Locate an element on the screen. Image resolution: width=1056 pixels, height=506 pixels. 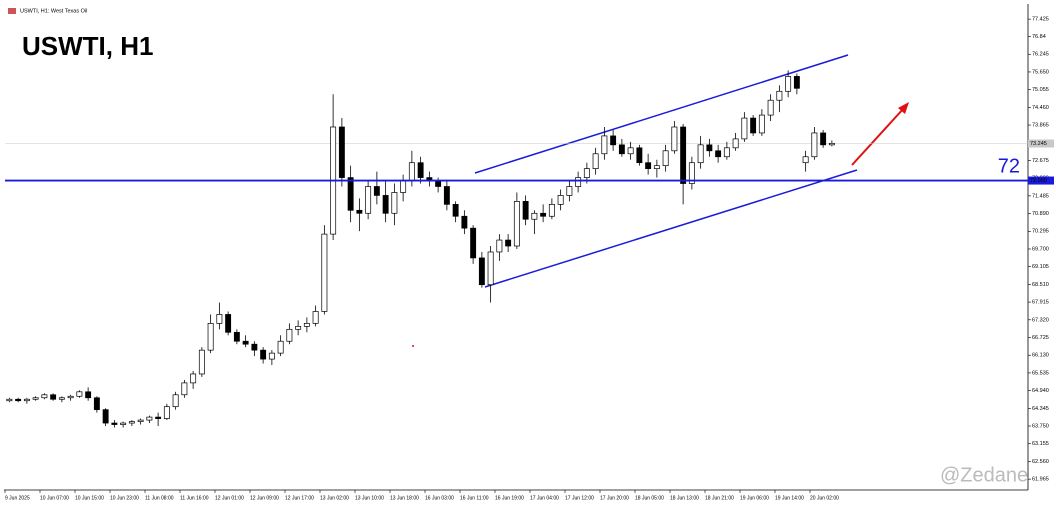
x-tick-label: 10 Jun 07:00 is located at coordinates (54, 498).